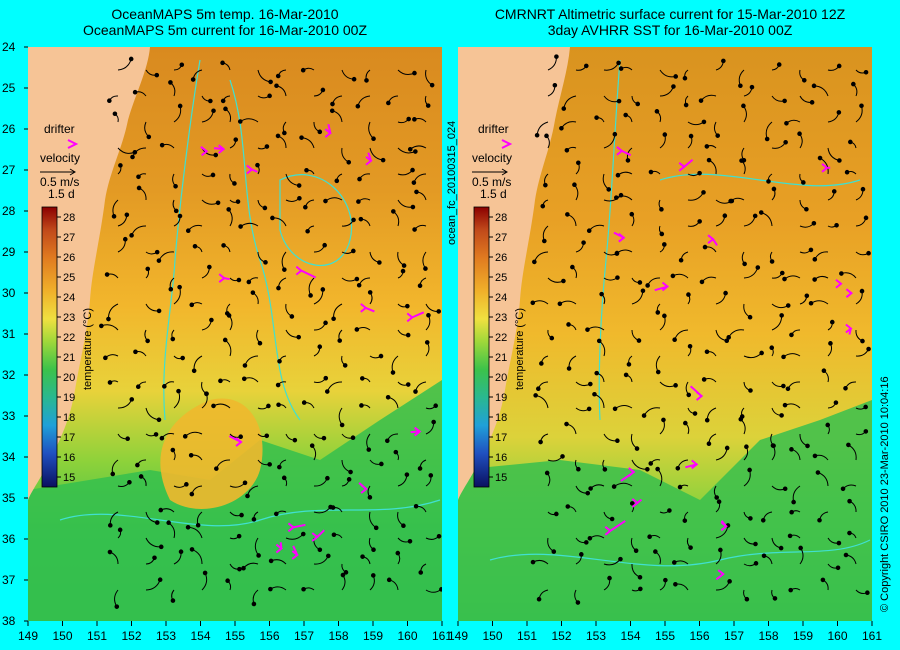 The width and height of the screenshot is (900, 650). What do you see at coordinates (501, 318) in the screenshot?
I see `colorbar-tick-label: 23` at bounding box center [501, 318].